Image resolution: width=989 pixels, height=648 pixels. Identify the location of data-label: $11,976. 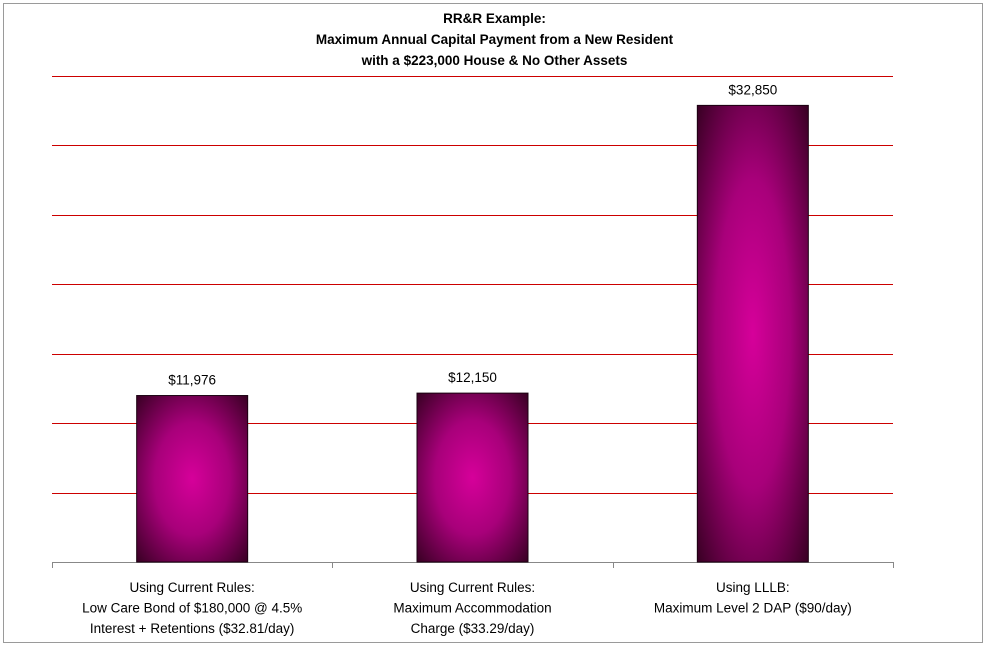
(192, 380).